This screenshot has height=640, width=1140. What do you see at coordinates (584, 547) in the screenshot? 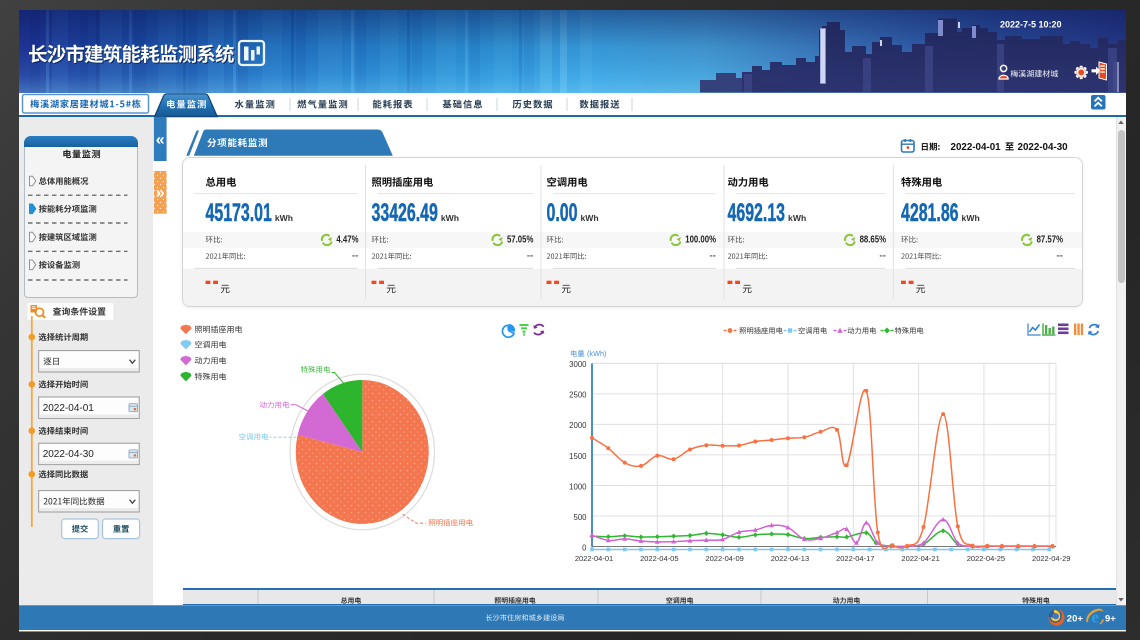
I see `svg-text: 0` at bounding box center [584, 547].